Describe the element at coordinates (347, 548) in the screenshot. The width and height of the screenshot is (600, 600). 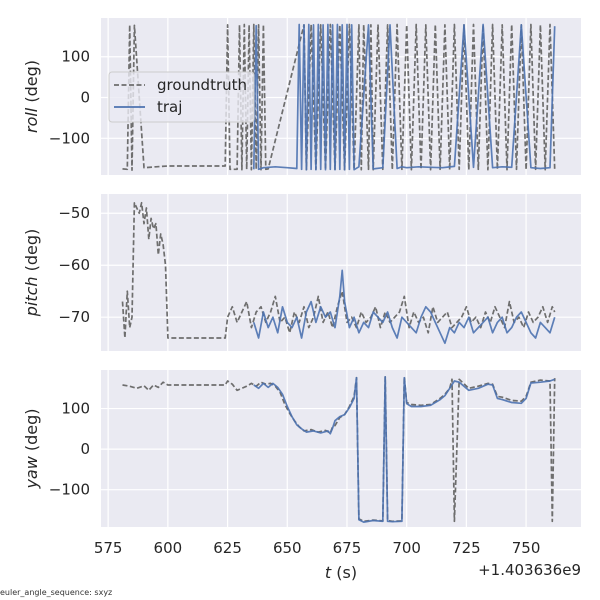
I see `x-tick-label: 675` at that location.